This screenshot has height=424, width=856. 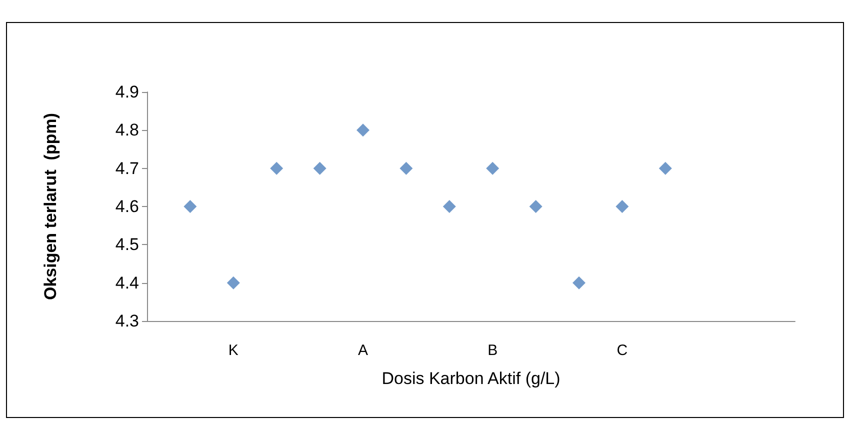 What do you see at coordinates (127, 168) in the screenshot?
I see `y-tick-label: 4.7` at bounding box center [127, 168].